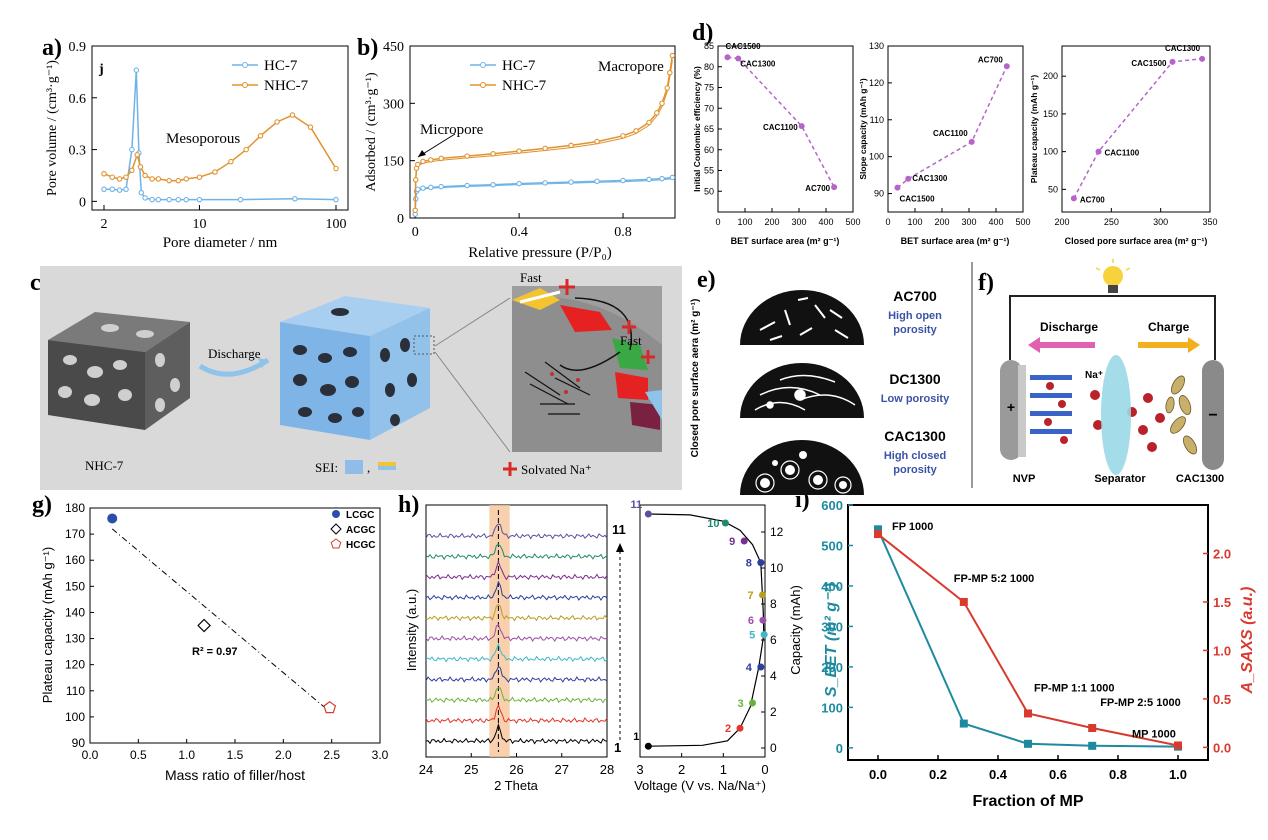 This screenshot has width=1268, height=840. What do you see at coordinates (562, 769) in the screenshot?
I see `panel-h1-xtick-label: 27` at bounding box center [562, 769].